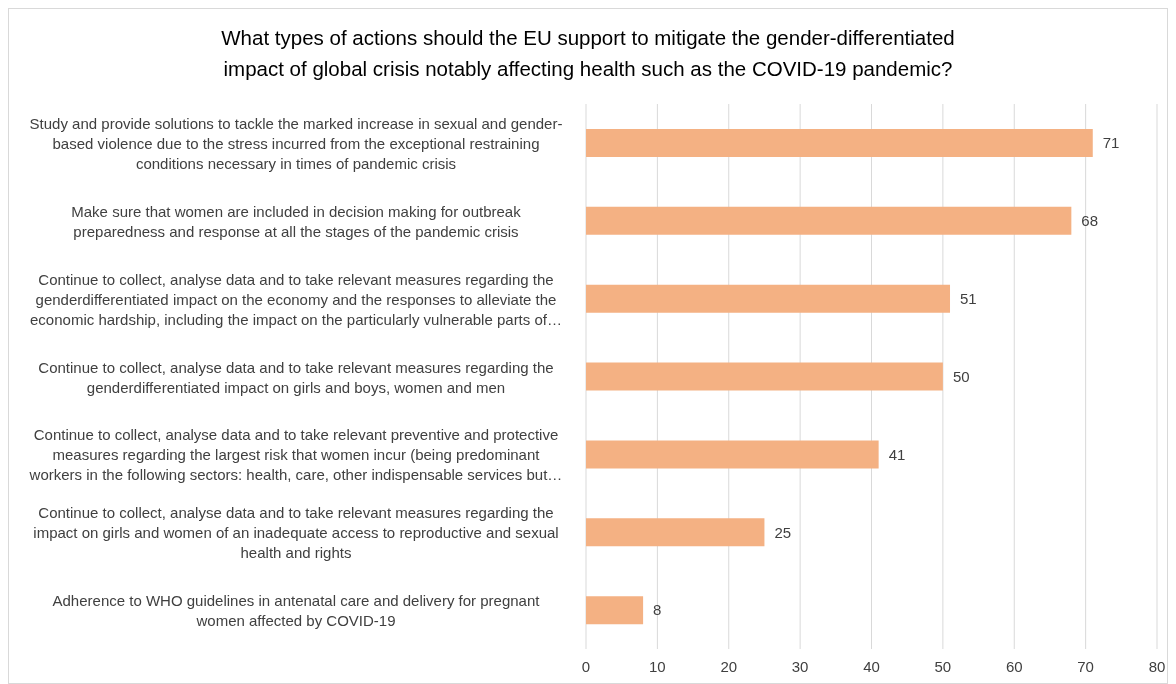 This screenshot has width=1176, height=684. I want to click on data-label: 41, so click(897, 454).